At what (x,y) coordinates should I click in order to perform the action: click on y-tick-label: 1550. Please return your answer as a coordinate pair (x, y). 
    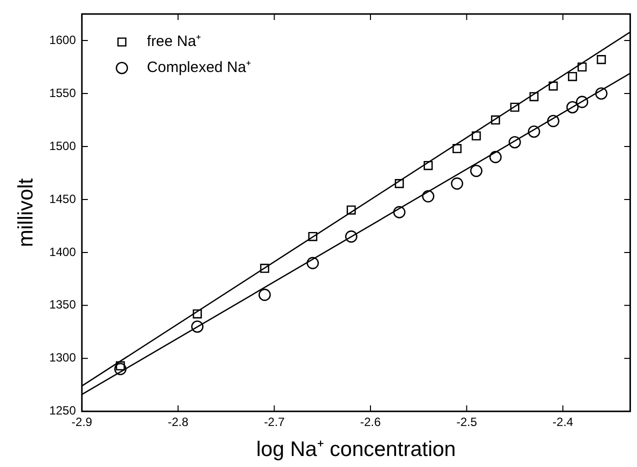
    Looking at the image, I should click on (62, 93).